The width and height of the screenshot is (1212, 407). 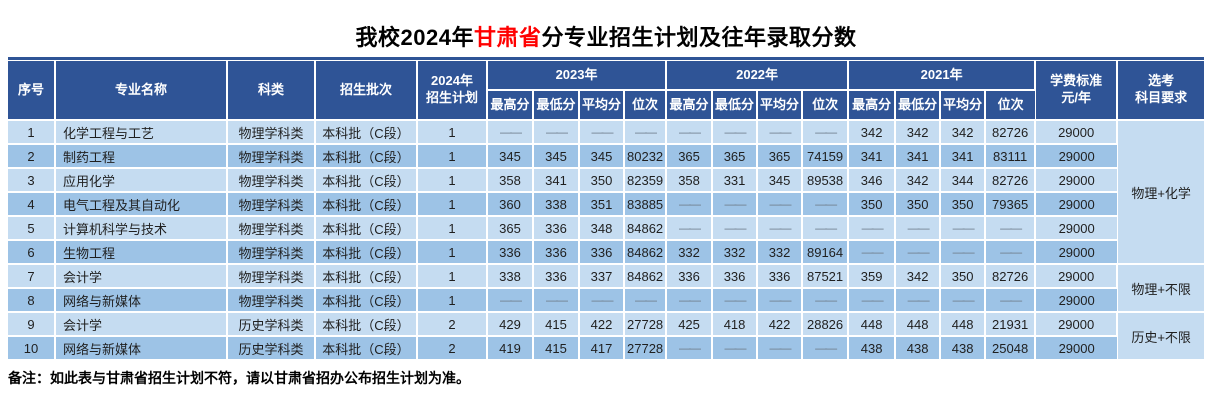 I want to click on cell-score-2022-0: 358, so click(x=690, y=180).